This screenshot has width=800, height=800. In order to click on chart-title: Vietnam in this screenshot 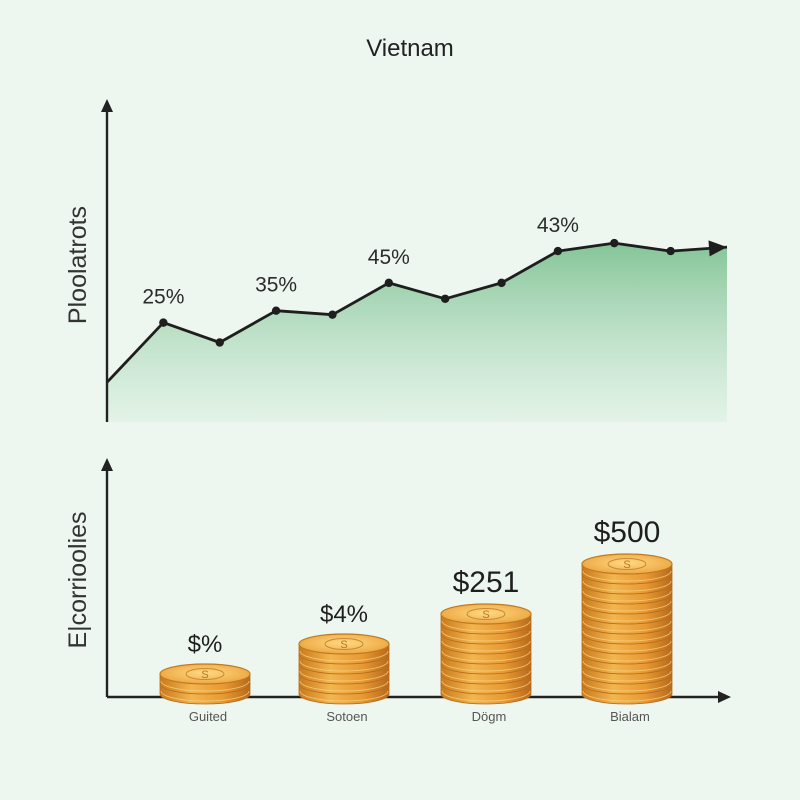, I will do `click(410, 48)`.